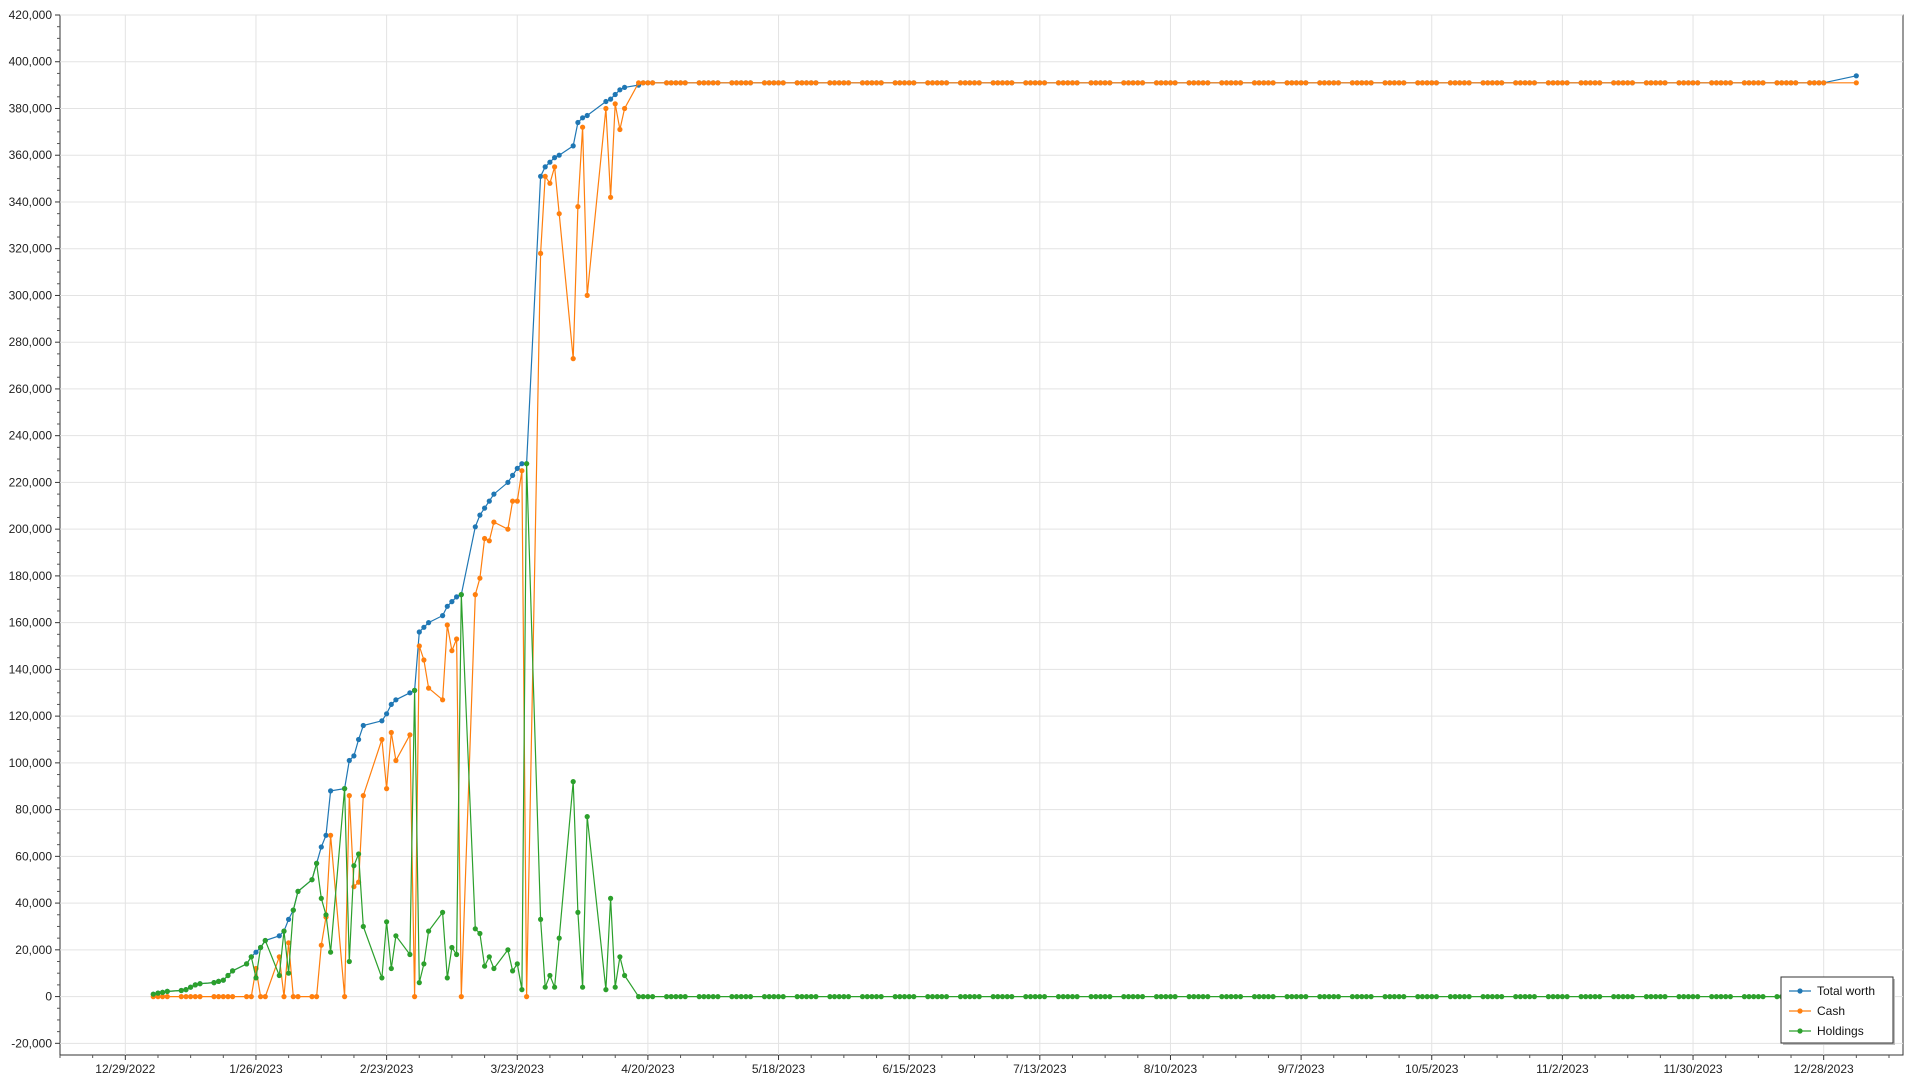 The width and height of the screenshot is (1920, 1085). What do you see at coordinates (1562, 1069) in the screenshot?
I see `x-tick-label: 11/2/2023` at bounding box center [1562, 1069].